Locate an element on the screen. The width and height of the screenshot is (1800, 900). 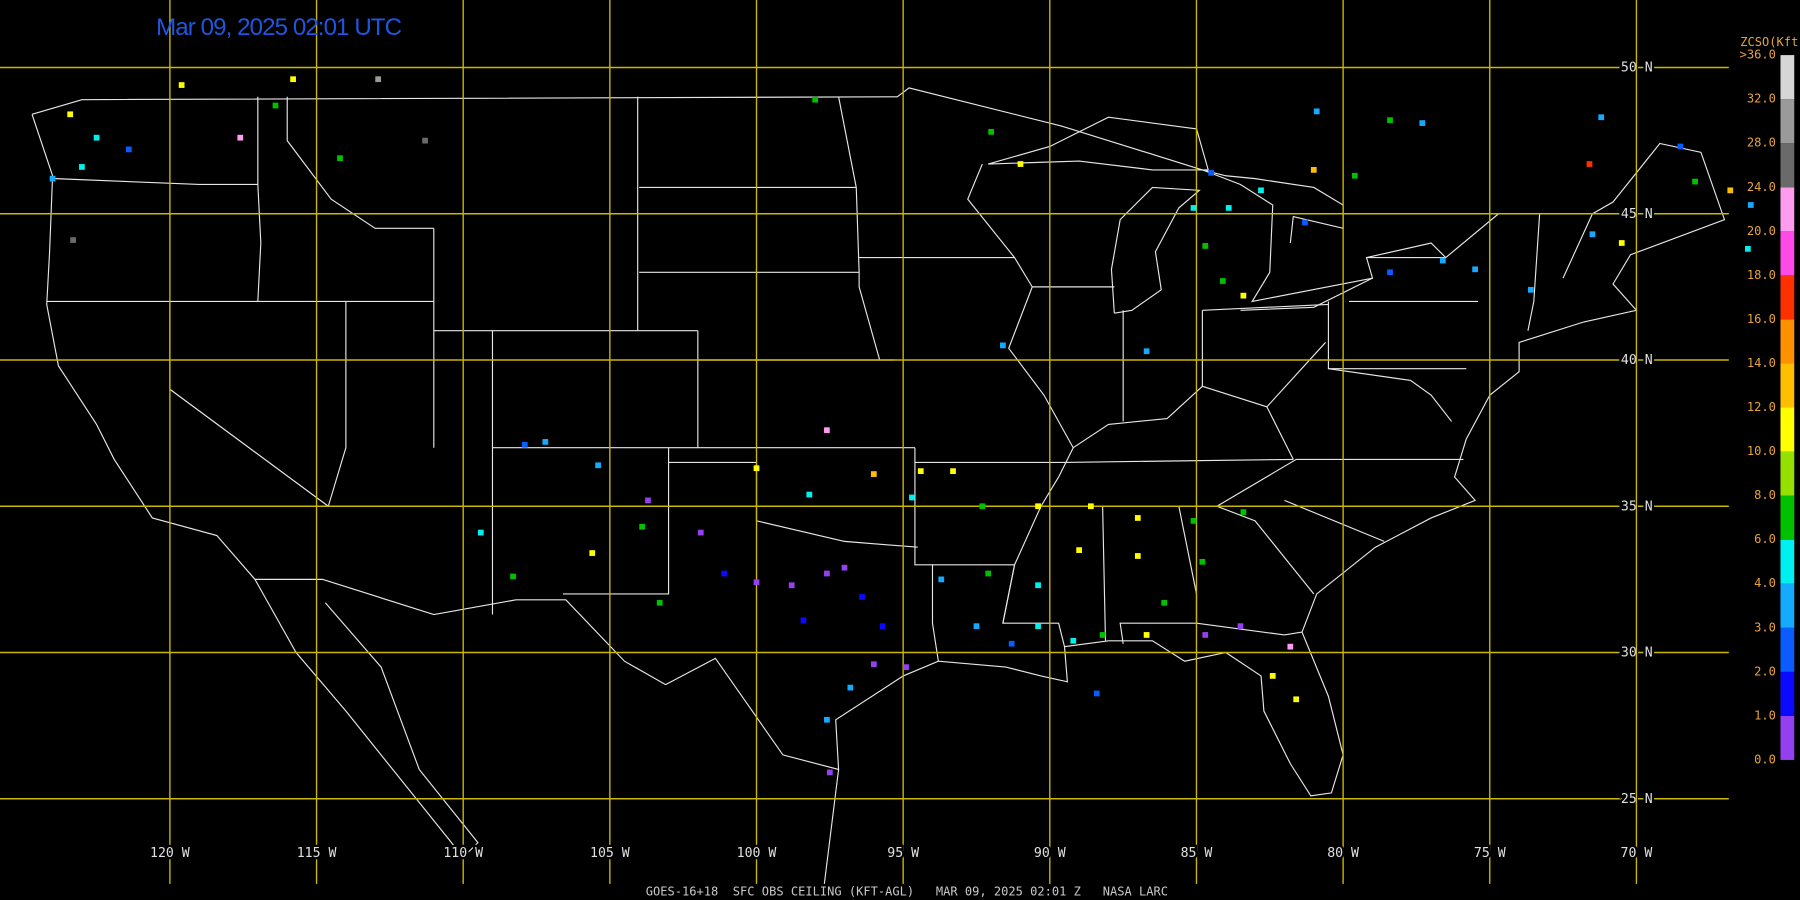
legend-label: 28.0 is located at coordinates (1761, 143).